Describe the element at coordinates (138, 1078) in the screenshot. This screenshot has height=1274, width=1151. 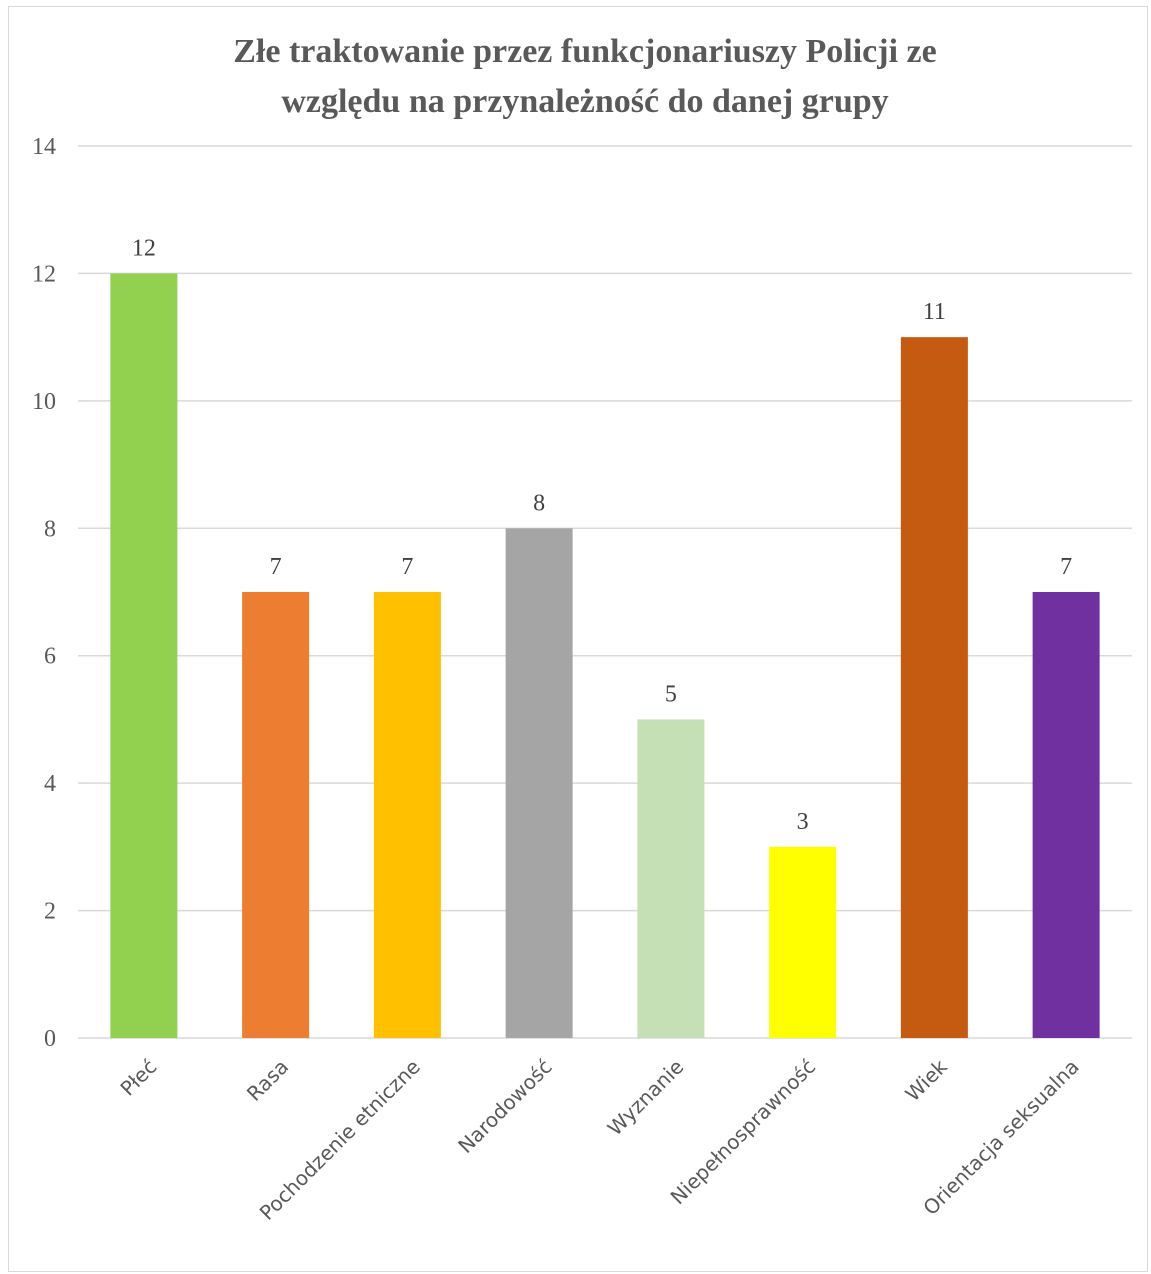
I see `x-tick-label: Płeć` at that location.